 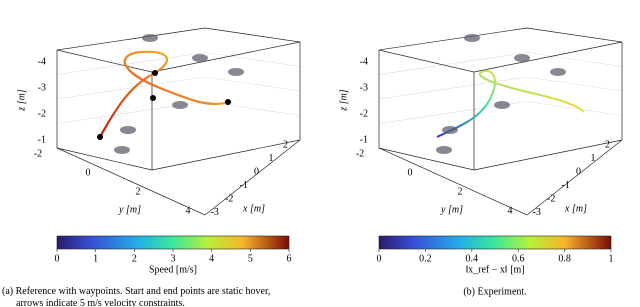 I want to click on colorbar-tick-label: 0.6, so click(x=518, y=258).